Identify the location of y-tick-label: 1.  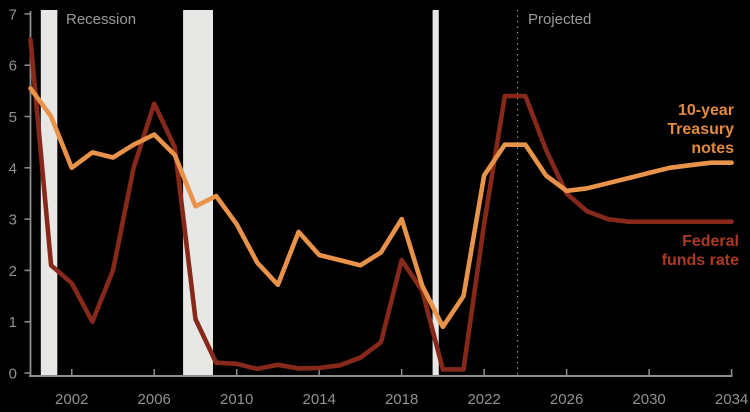
(13, 322).